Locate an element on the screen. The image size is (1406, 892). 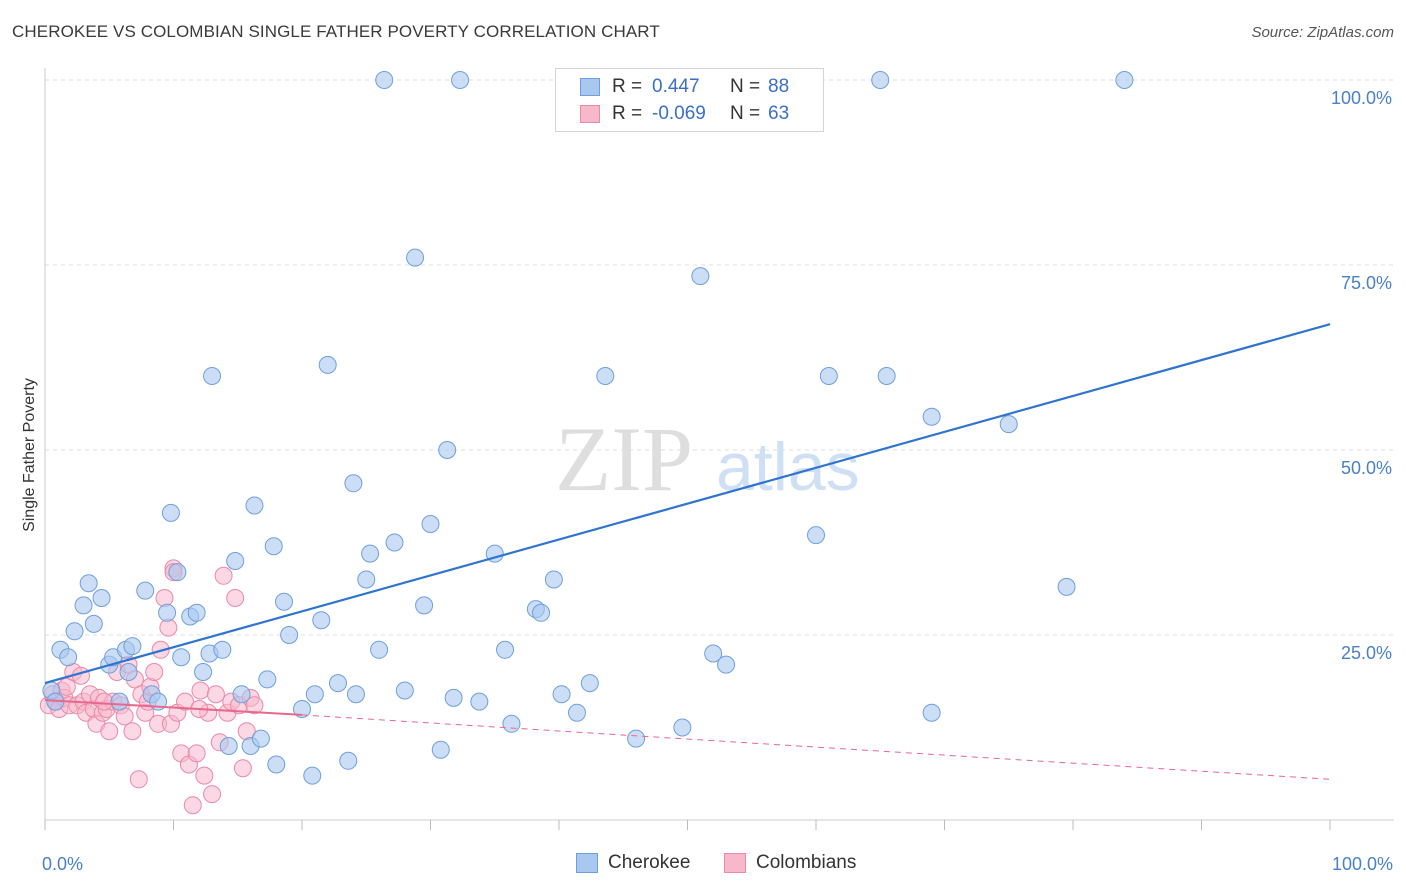
x-tick-label: 100.0% is located at coordinates (1362, 864).